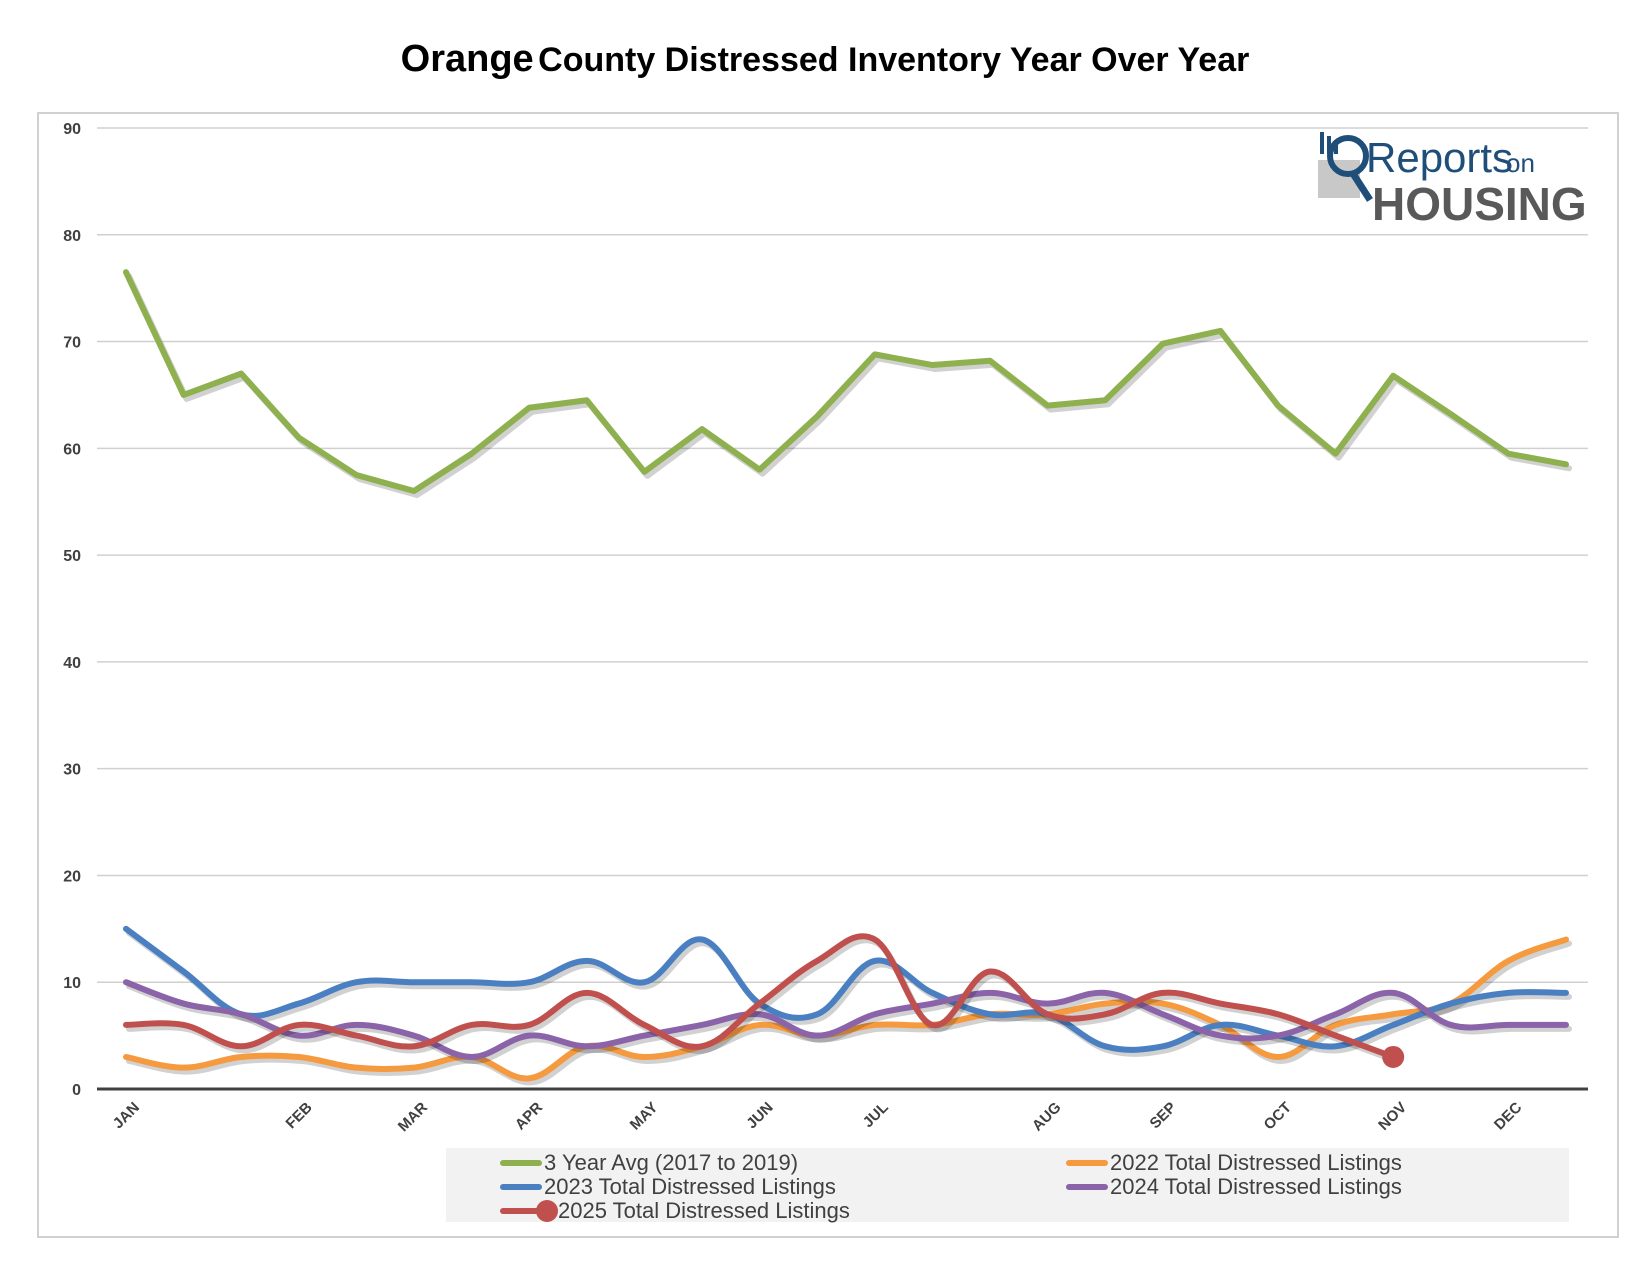  What do you see at coordinates (72, 129) in the screenshot?
I see `y-tick-label: 90` at bounding box center [72, 129].